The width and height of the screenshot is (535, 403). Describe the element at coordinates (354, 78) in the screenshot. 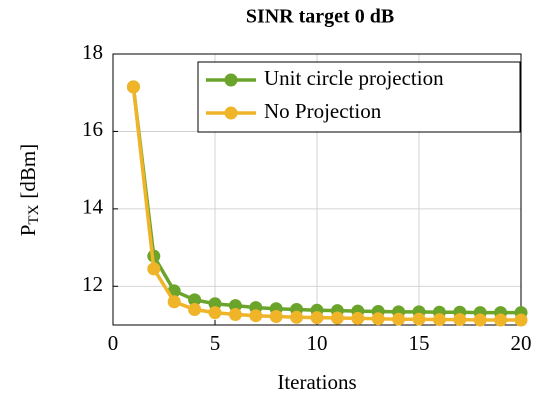

I see `legend-label: Unit circle projection` at that location.